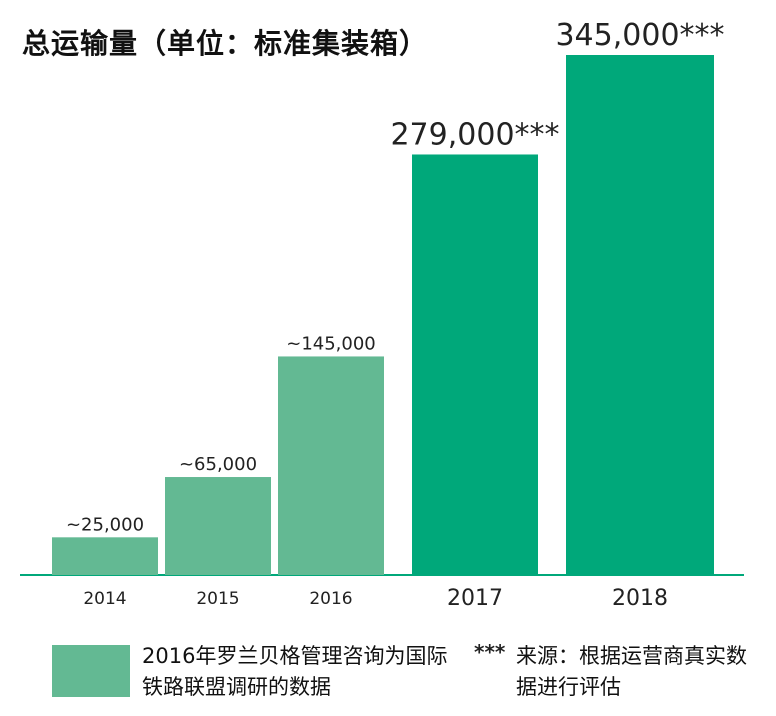 The width and height of the screenshot is (776, 716). What do you see at coordinates (475, 364) in the screenshot?
I see `bar-2017` at bounding box center [475, 364].